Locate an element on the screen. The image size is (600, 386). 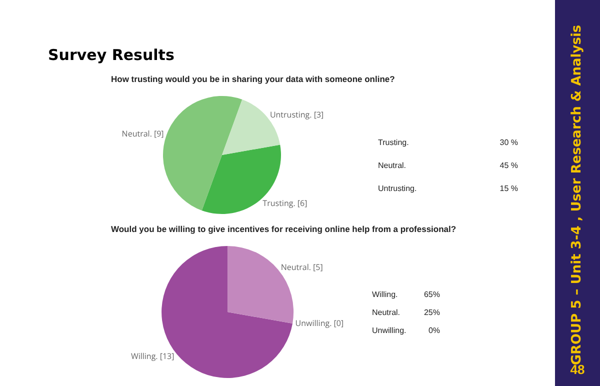
chart-title: How trusting would you be in sharing your data with someone online? is located at coordinates (253, 79).